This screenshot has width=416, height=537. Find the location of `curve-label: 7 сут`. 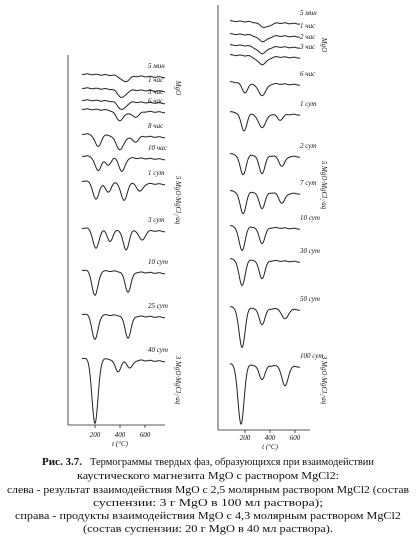

curve-label: 7 сут is located at coordinates (308, 183).